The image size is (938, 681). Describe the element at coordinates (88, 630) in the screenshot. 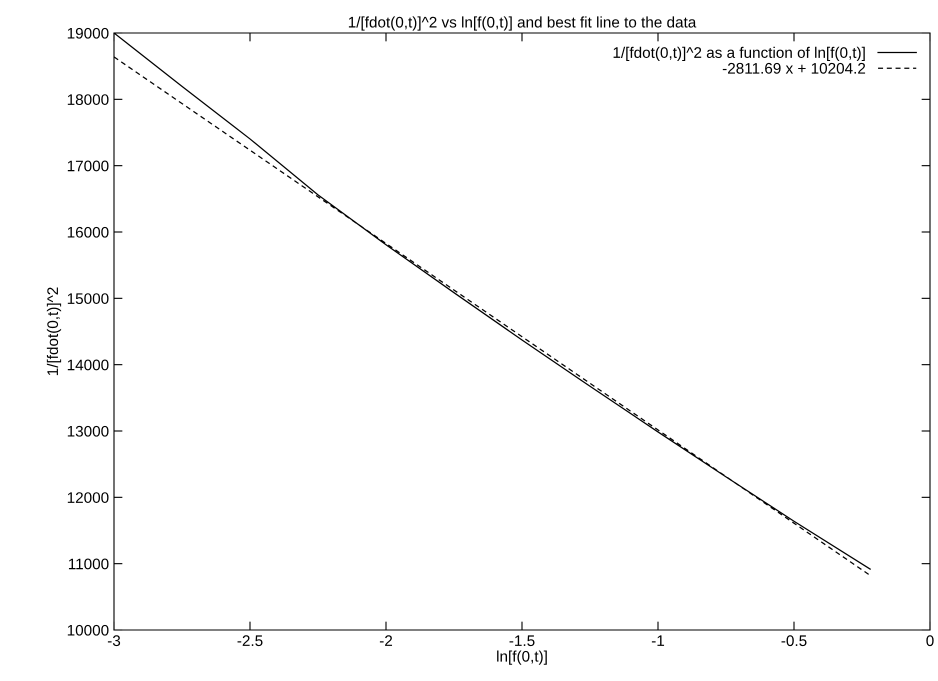

I see `y-tick-label: 10000` at that location.